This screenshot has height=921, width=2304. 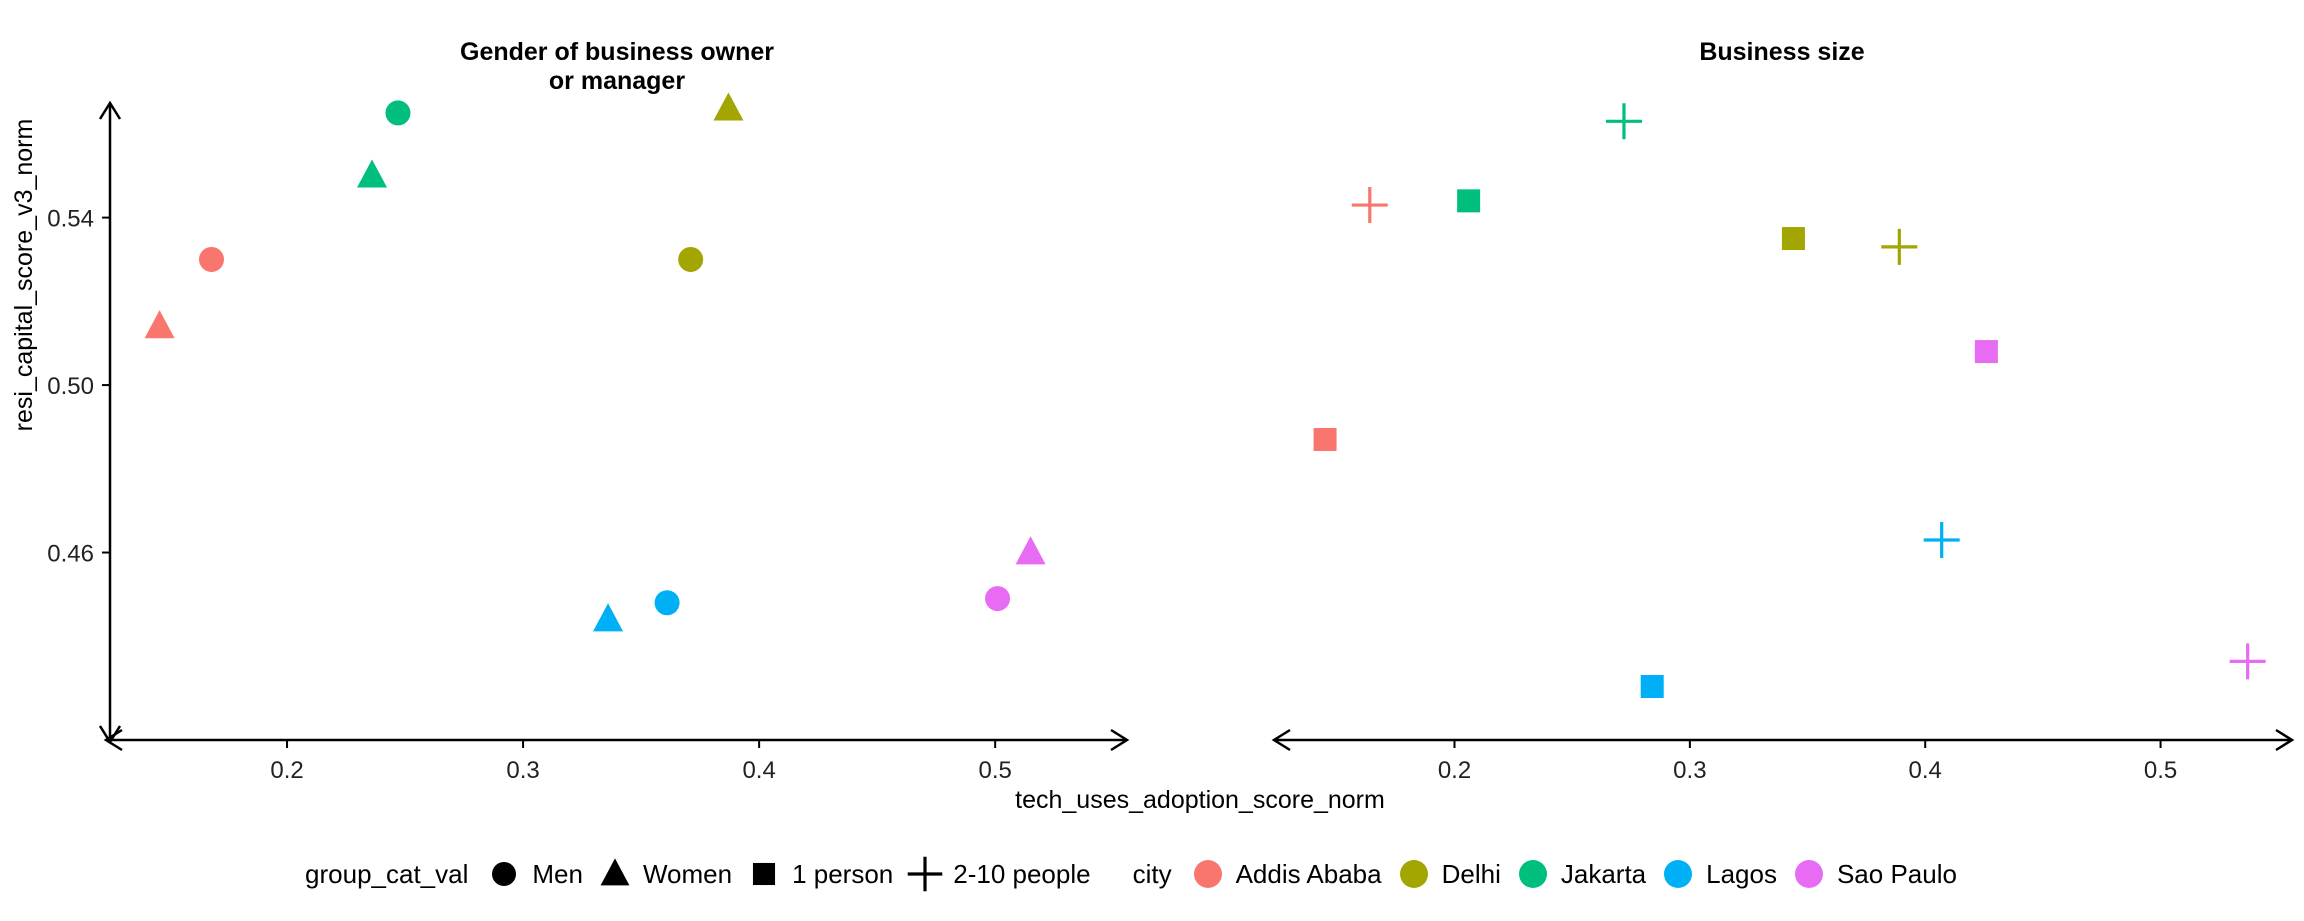 I want to click on legend-label: Women, so click(x=687, y=873).